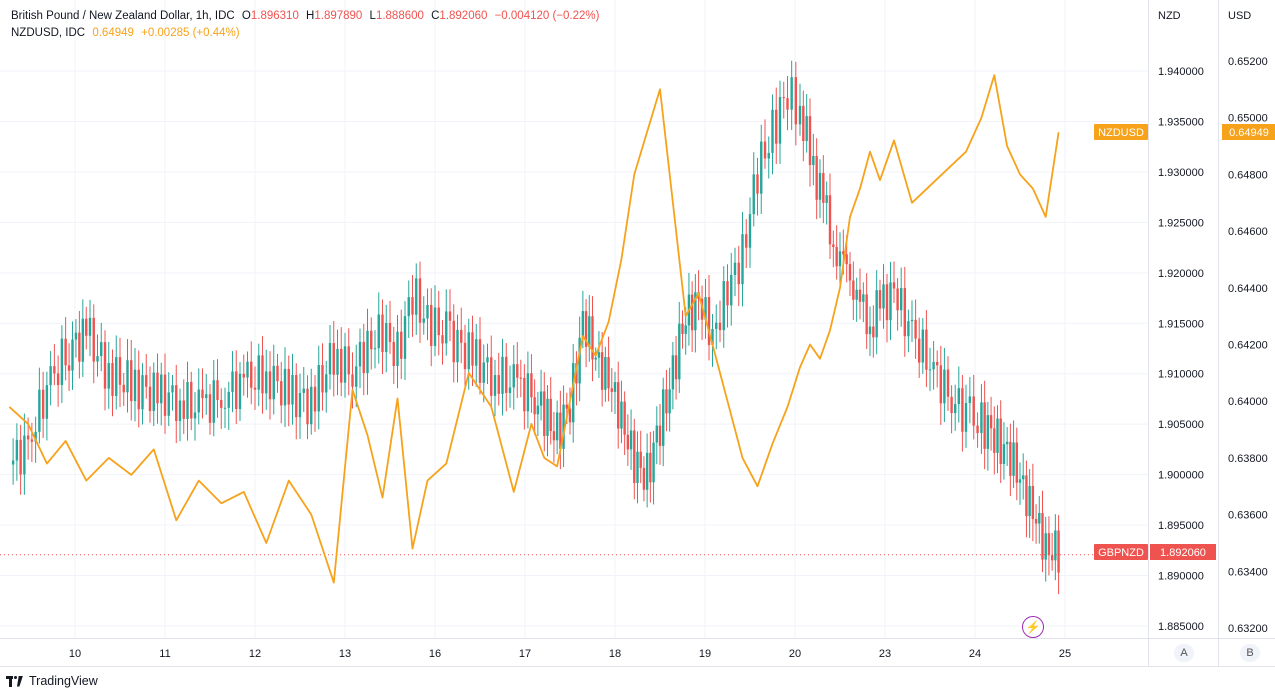 The height and width of the screenshot is (694, 1275). I want to click on tradingview-footer: TradingView, so click(52, 681).